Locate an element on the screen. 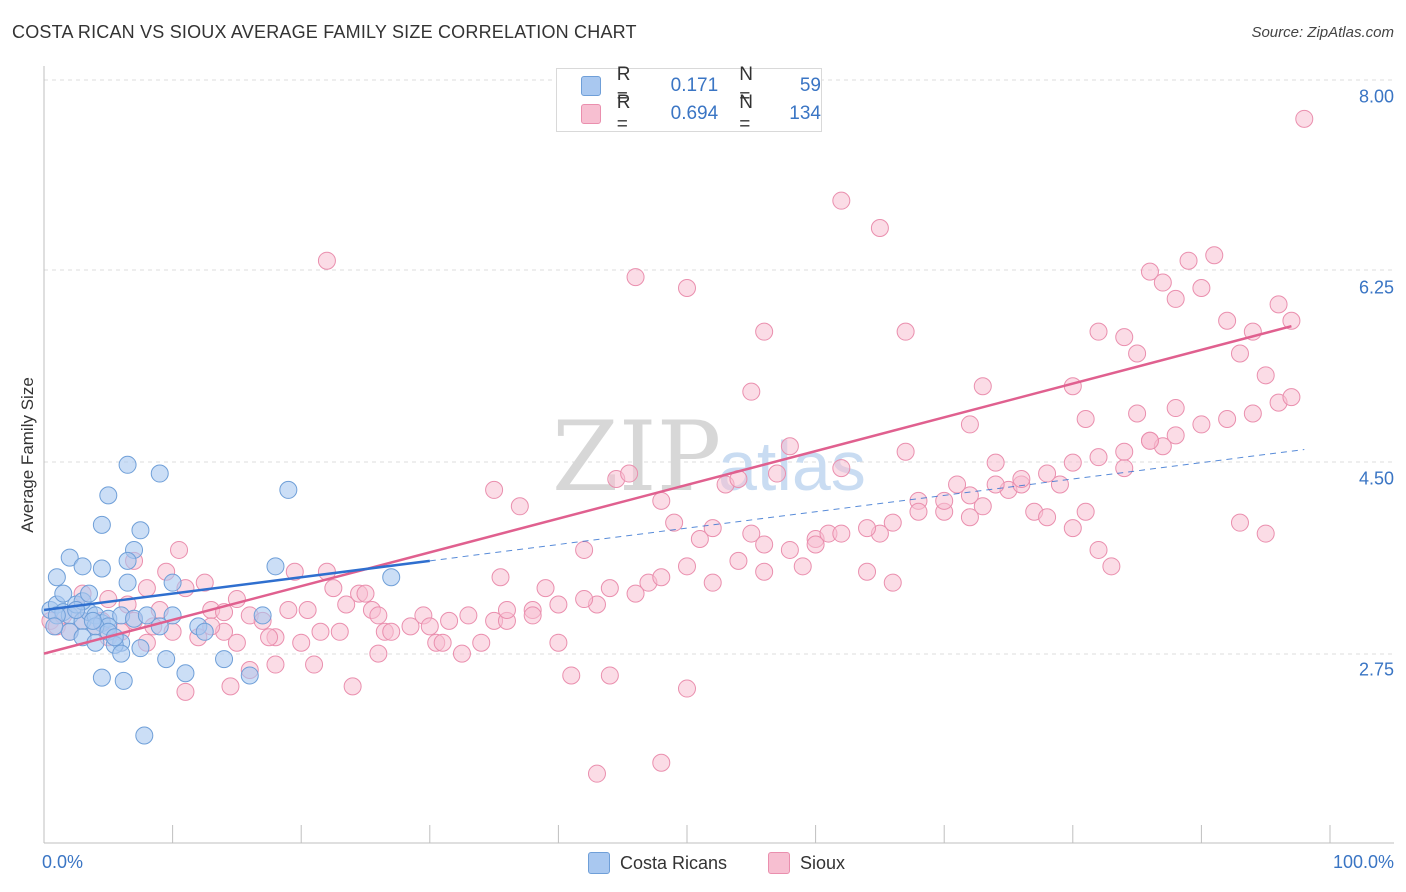 The height and width of the screenshot is (892, 1406). legend-r-label: R = is located at coordinates (623, 85).